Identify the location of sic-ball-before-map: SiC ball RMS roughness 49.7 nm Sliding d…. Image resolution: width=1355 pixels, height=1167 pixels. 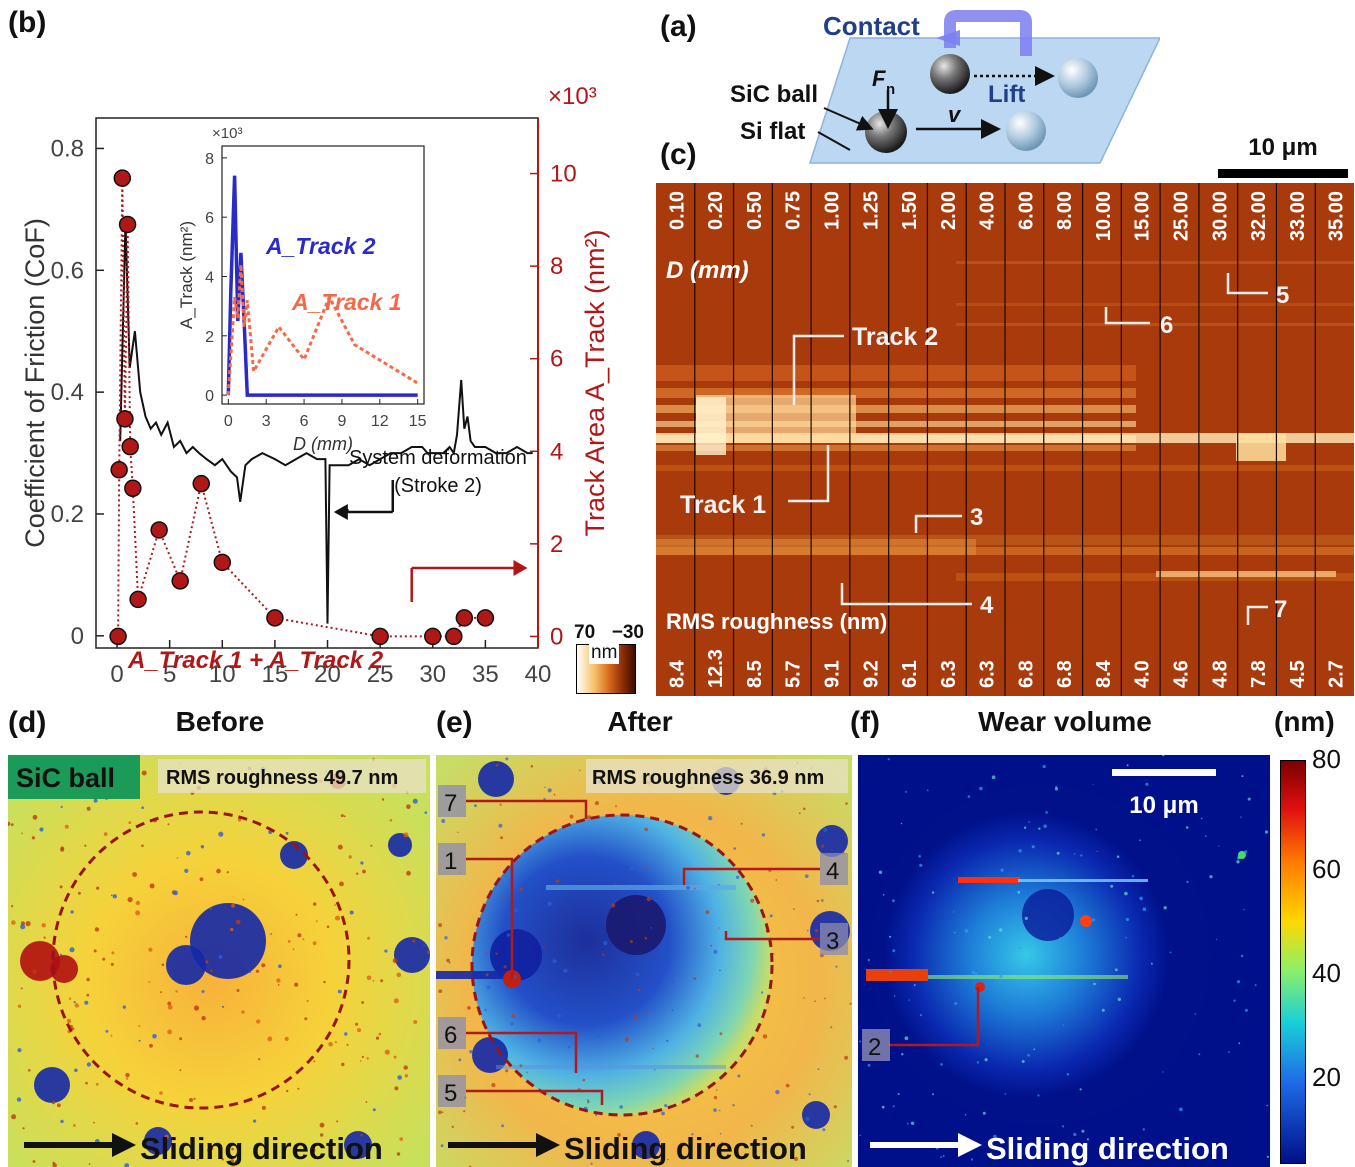
(219, 961).